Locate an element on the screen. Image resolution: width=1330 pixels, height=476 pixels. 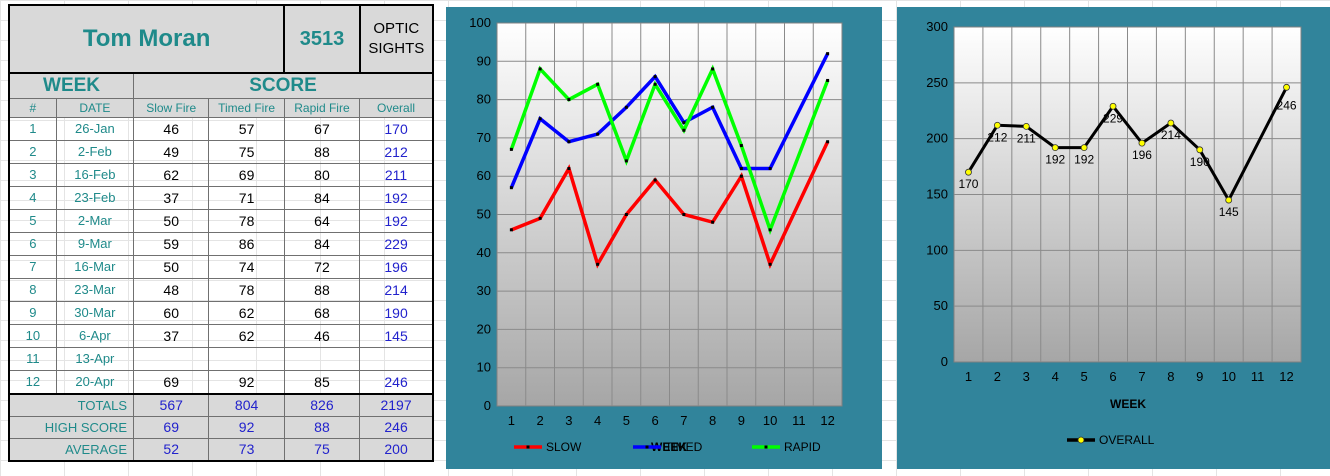
x-tick-label: 8 is located at coordinates (1170, 376).